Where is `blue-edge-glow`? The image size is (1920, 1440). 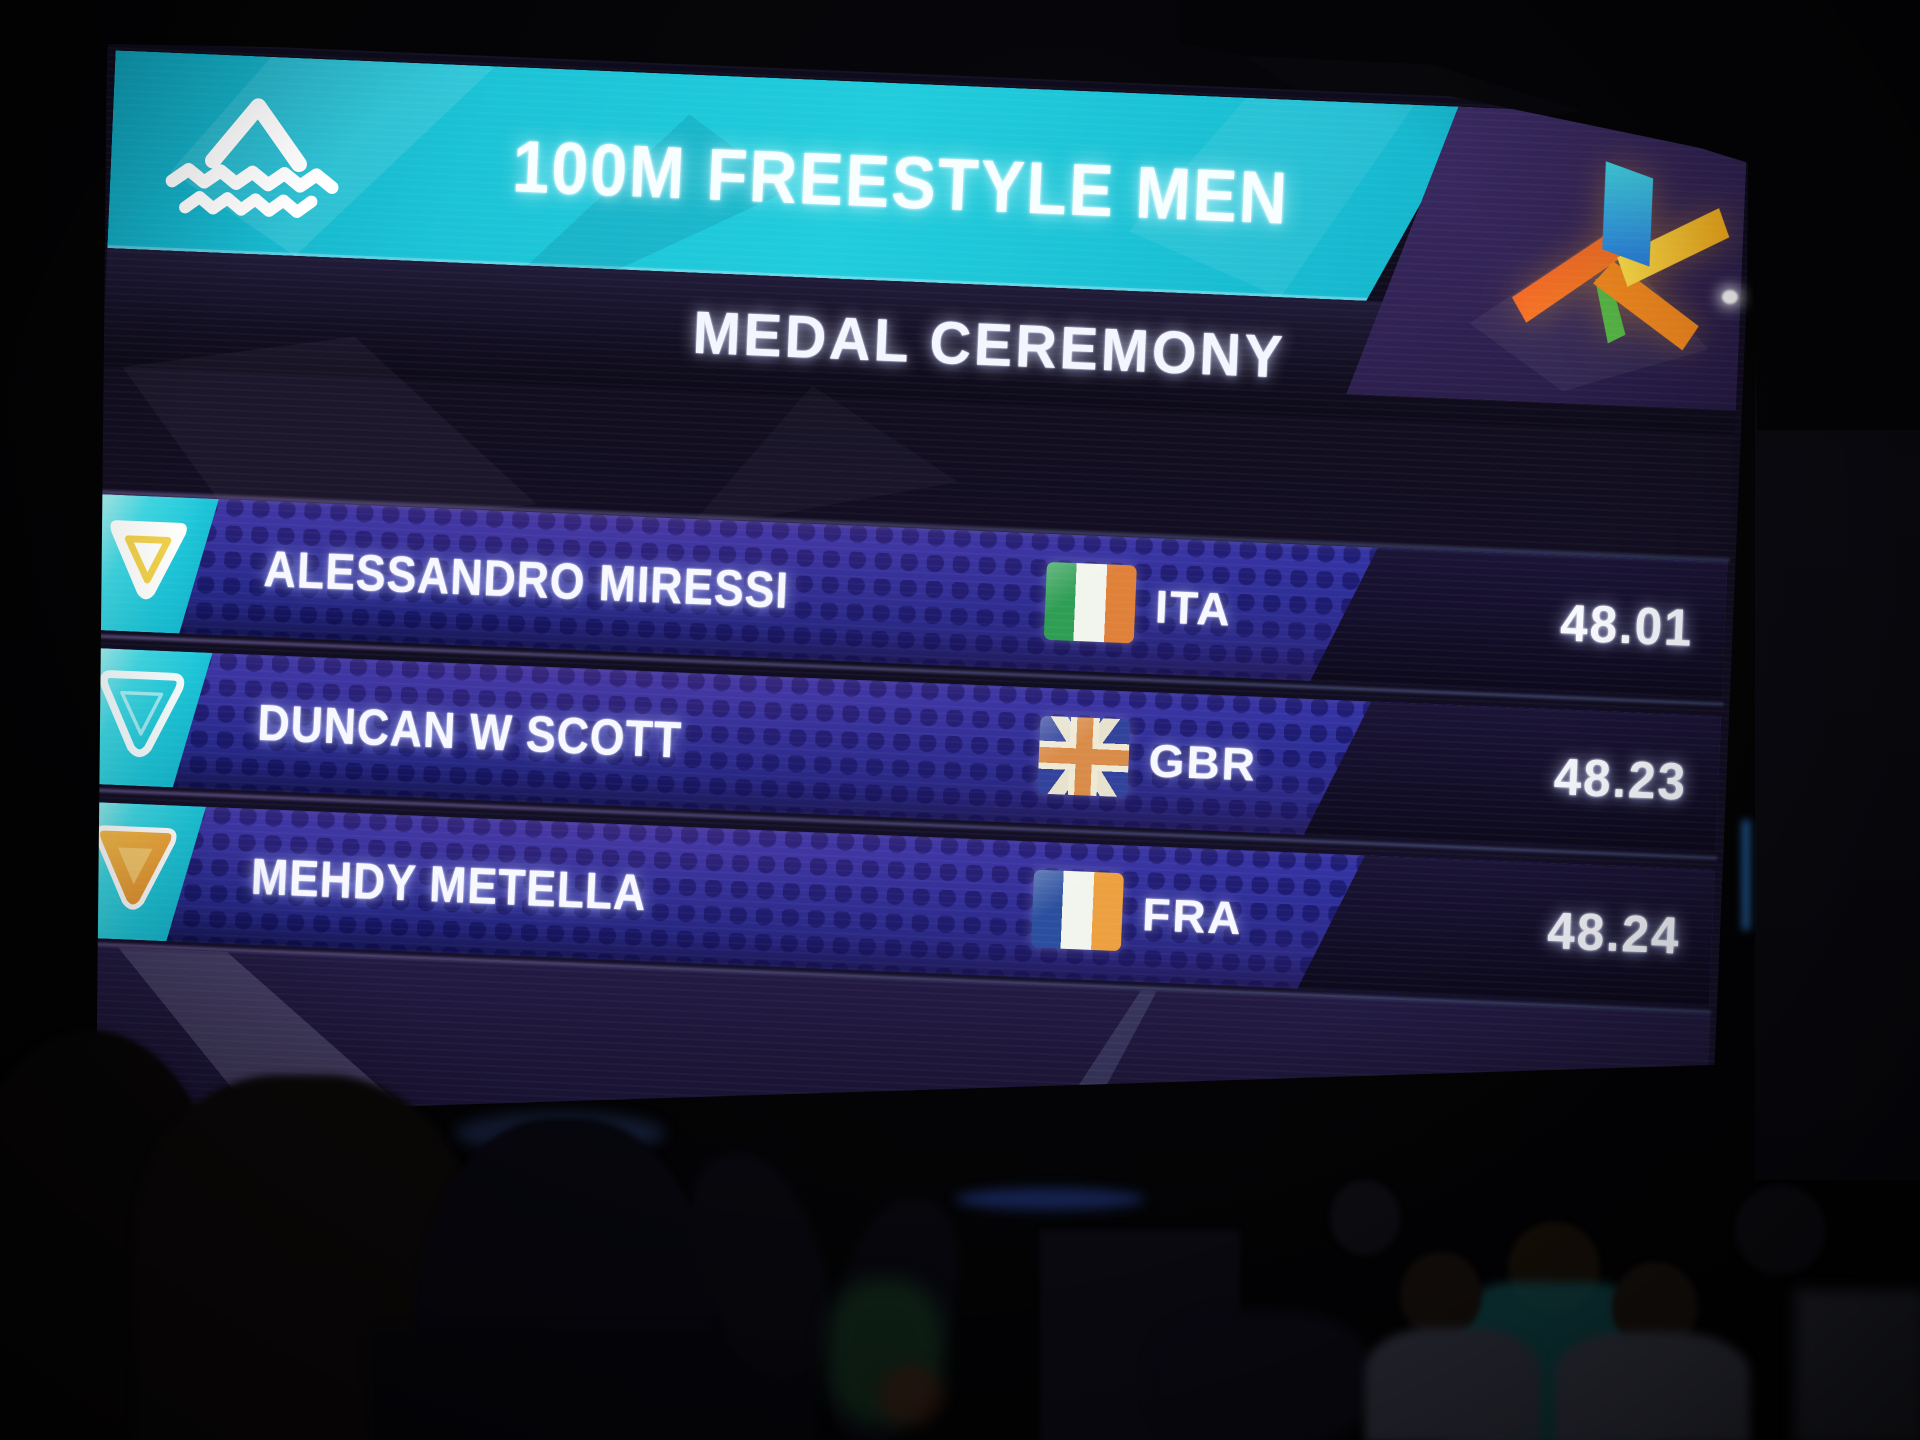 blue-edge-glow is located at coordinates (1746, 875).